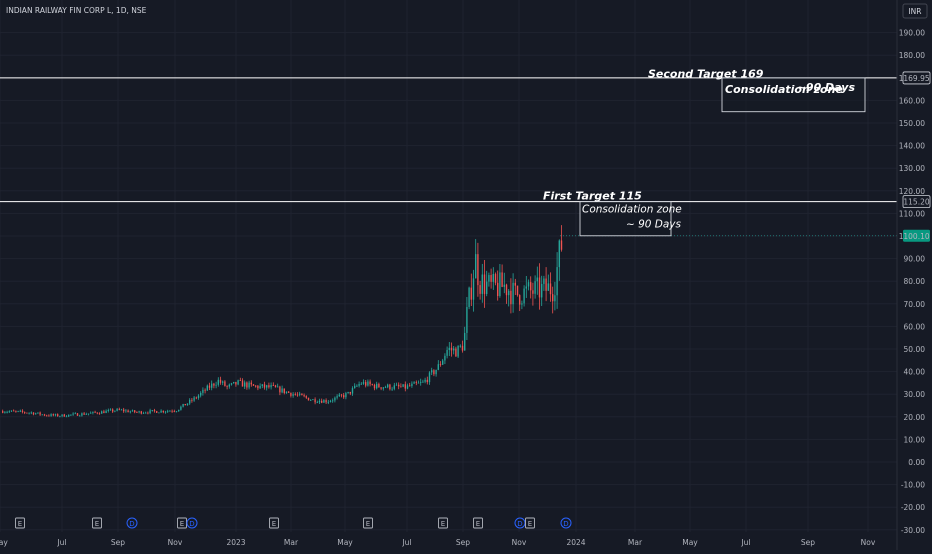 The width and height of the screenshot is (932, 554). I want to click on box-text-line1: Consolidation zone, so click(632, 210).